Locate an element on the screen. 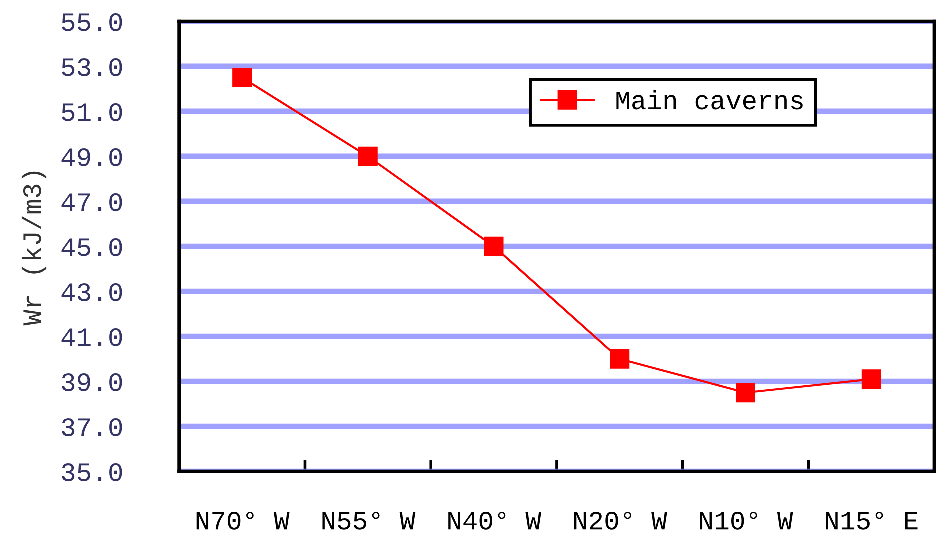  x-tick-label: N55° W is located at coordinates (369, 521).